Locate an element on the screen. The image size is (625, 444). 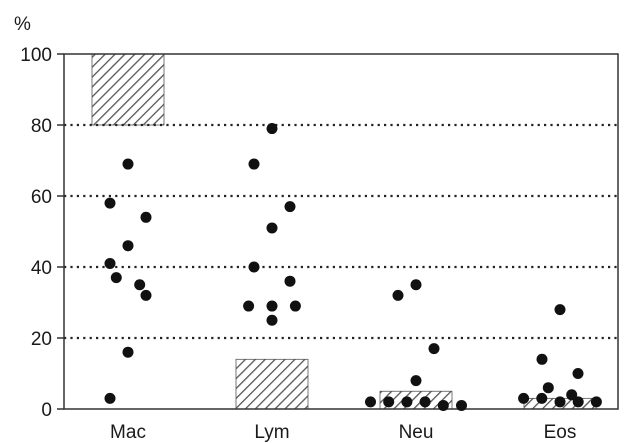
y-tick-label-80: 80 is located at coordinates (41, 126).